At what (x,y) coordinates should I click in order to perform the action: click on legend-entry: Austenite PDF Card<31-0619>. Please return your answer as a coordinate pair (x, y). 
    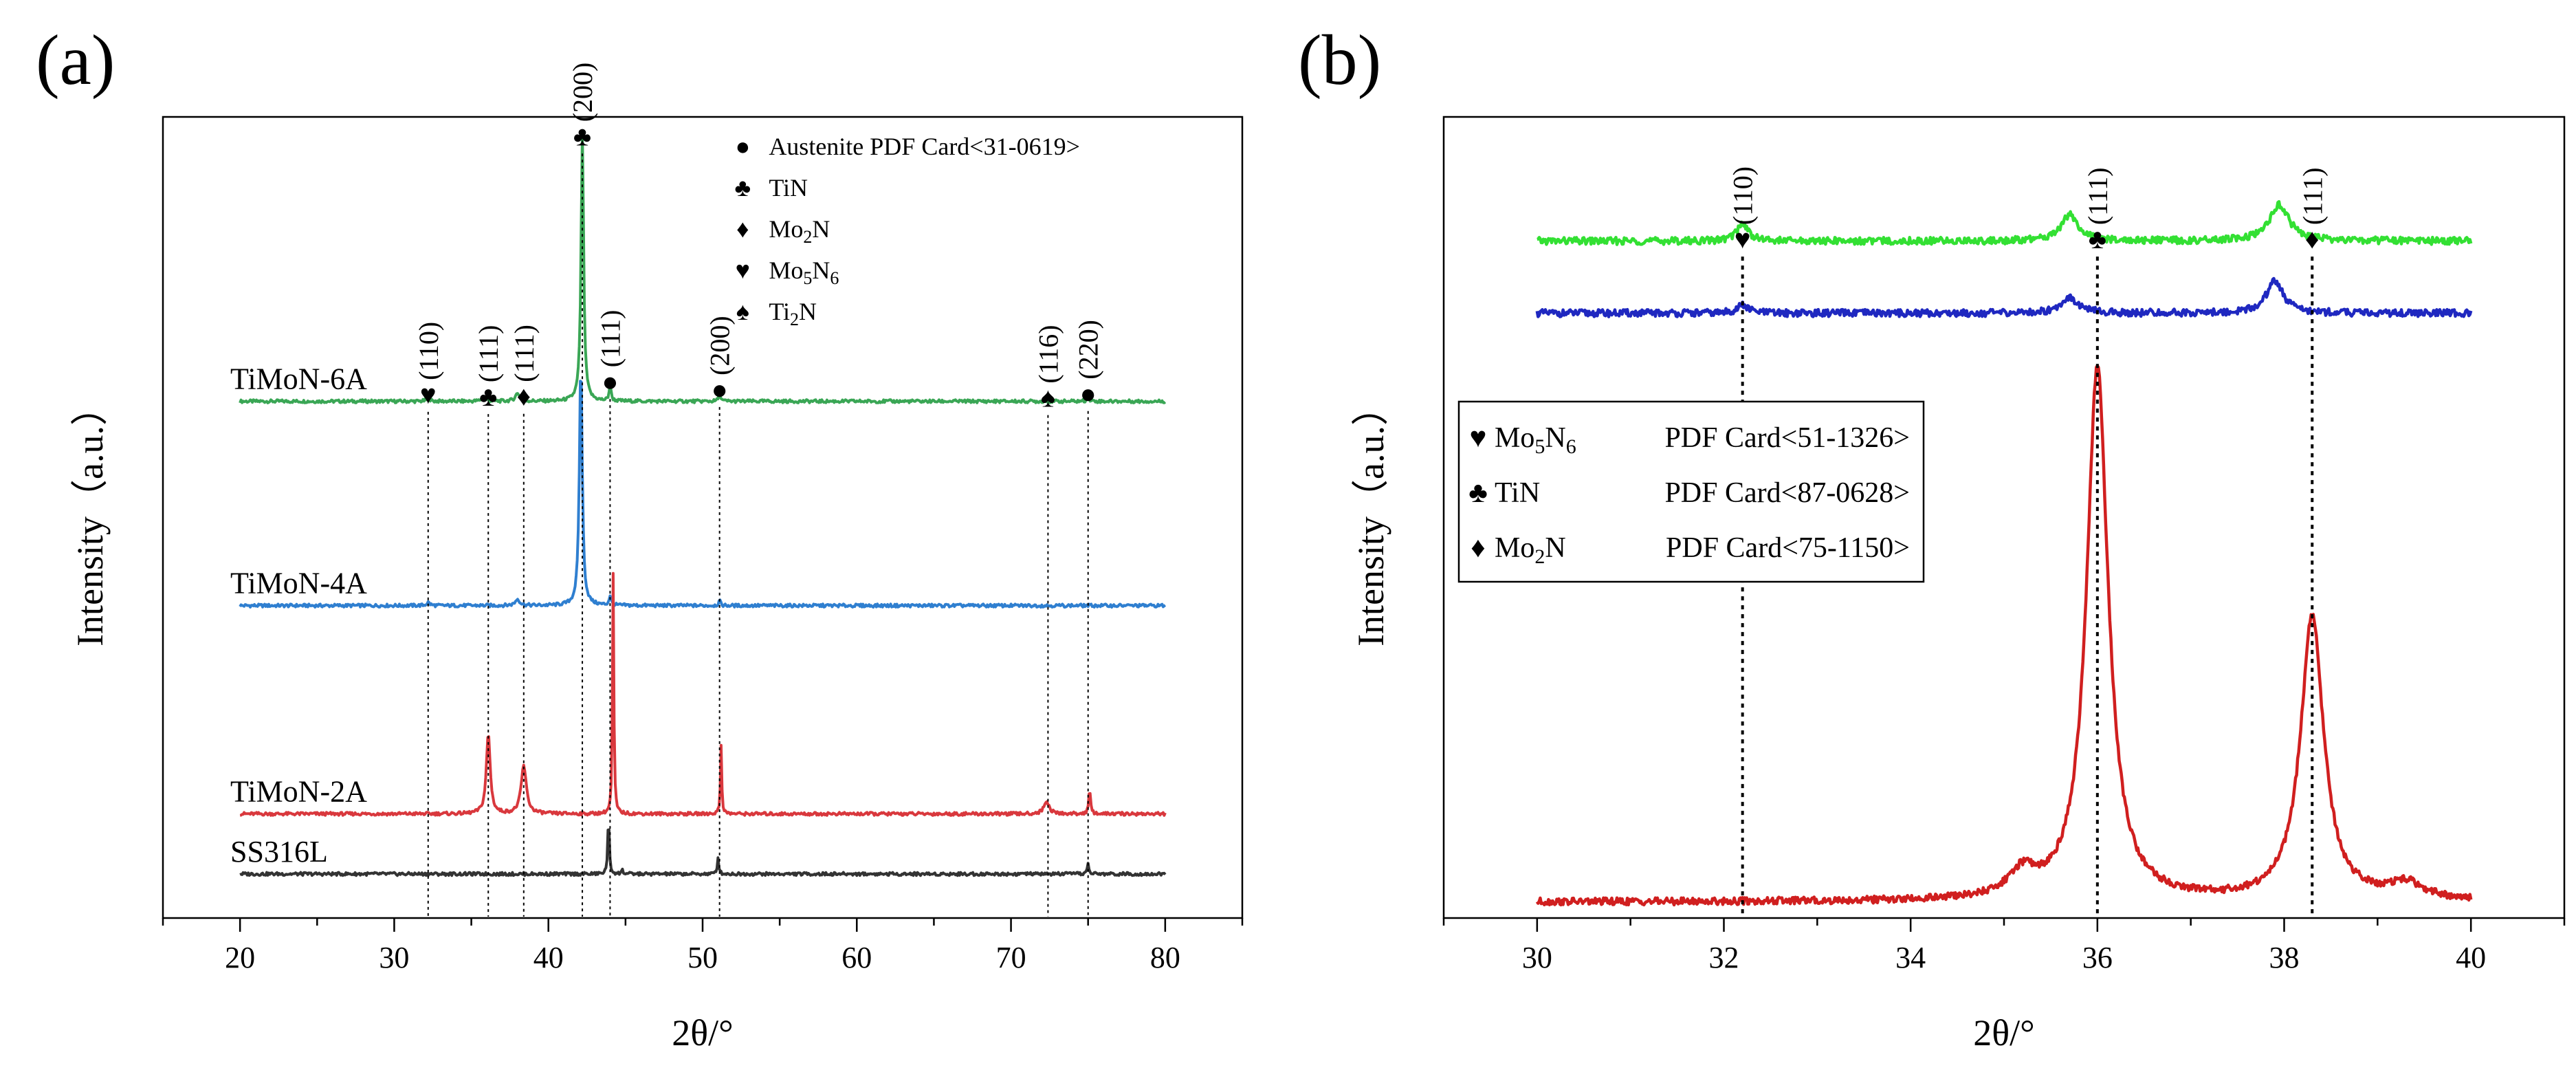
    Looking at the image, I should click on (924, 146).